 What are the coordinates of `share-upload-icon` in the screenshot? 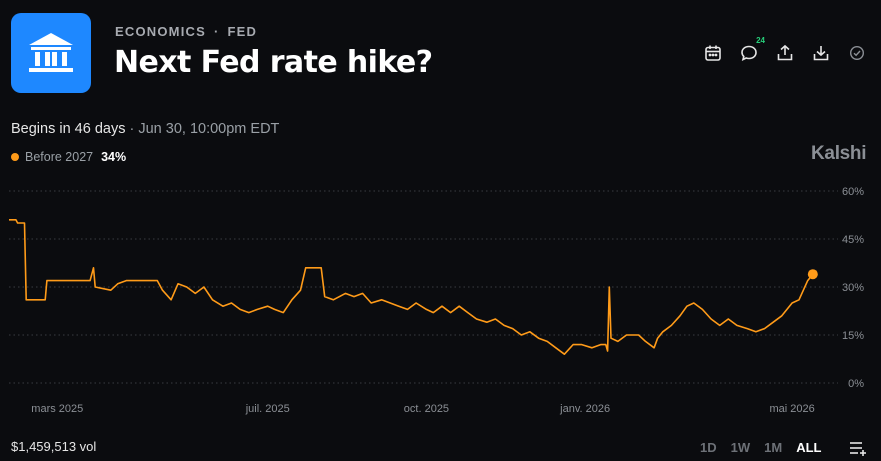 It's located at (785, 52).